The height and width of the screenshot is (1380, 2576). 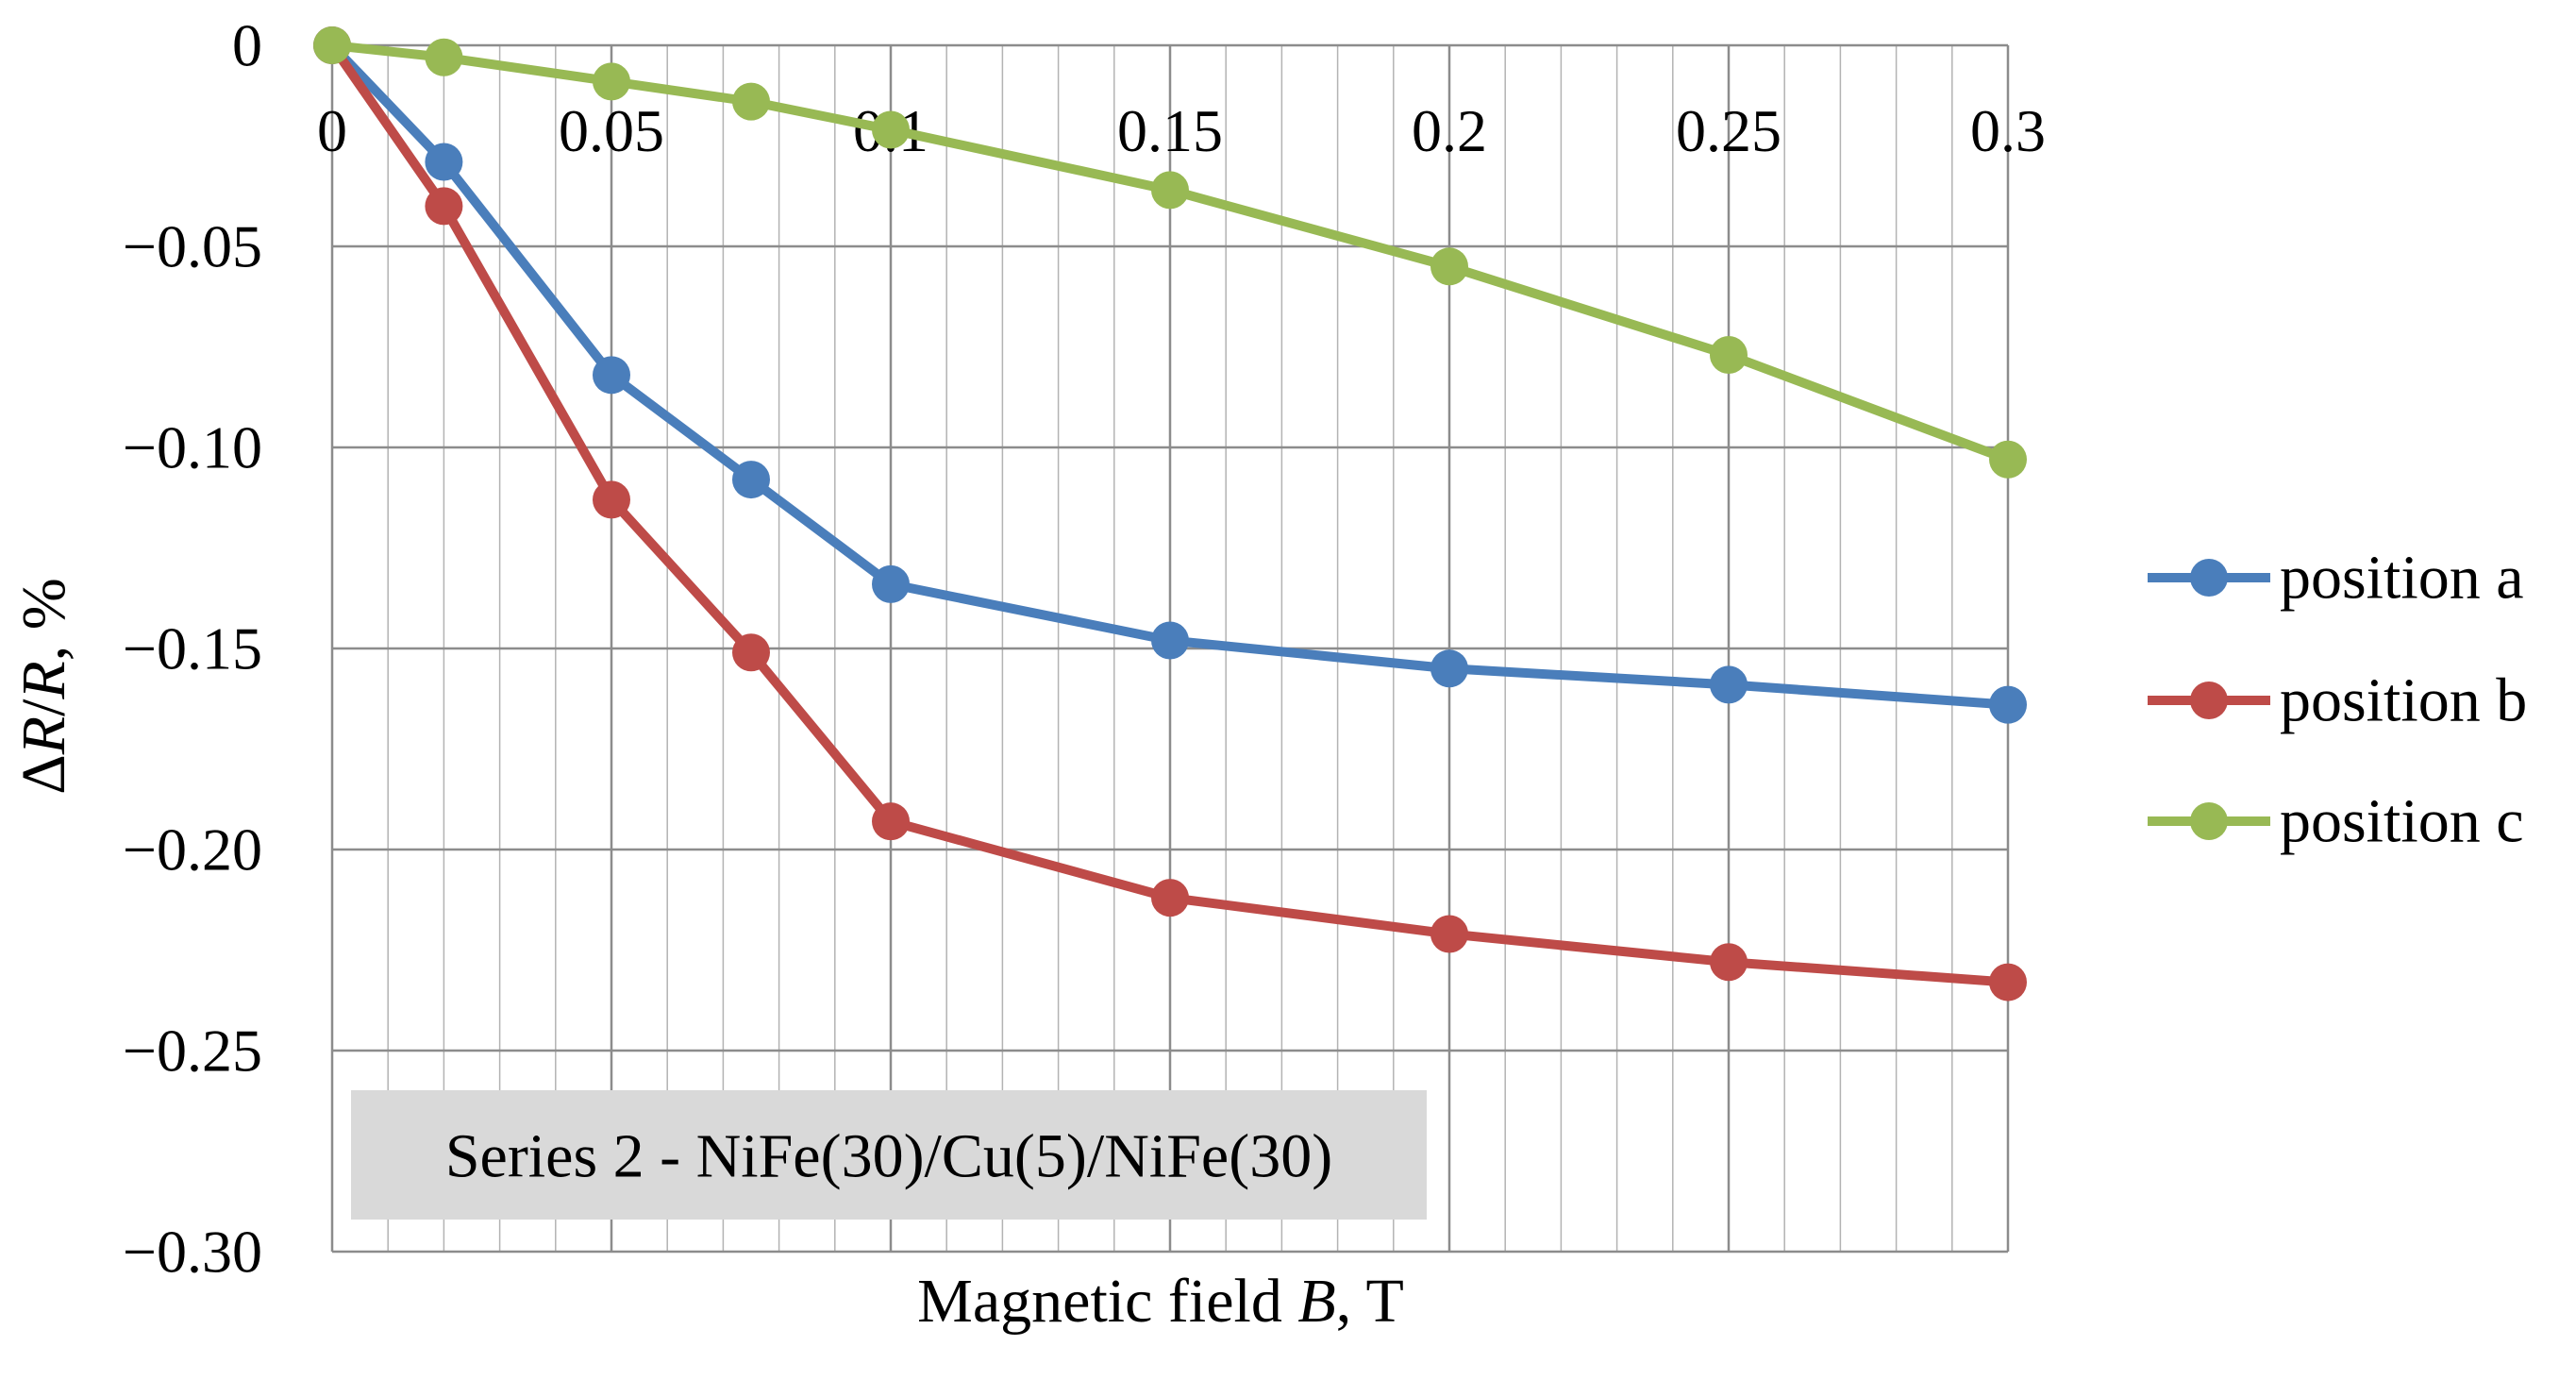 I want to click on y-tick-label: −0.20, so click(x=192, y=850).